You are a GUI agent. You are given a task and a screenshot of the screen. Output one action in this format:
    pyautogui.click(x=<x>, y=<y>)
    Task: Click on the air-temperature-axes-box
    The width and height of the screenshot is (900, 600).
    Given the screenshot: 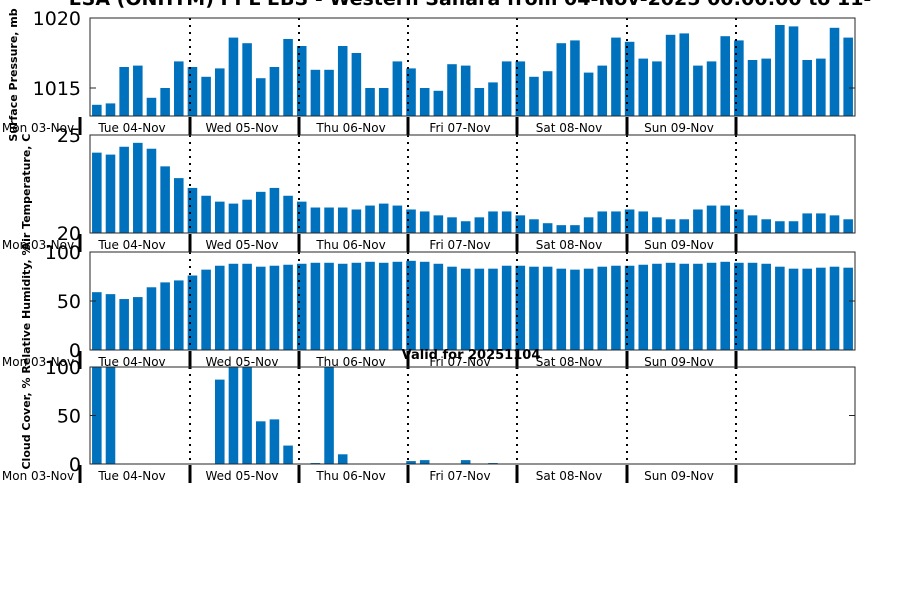 What is the action you would take?
    pyautogui.click(x=472, y=184)
    